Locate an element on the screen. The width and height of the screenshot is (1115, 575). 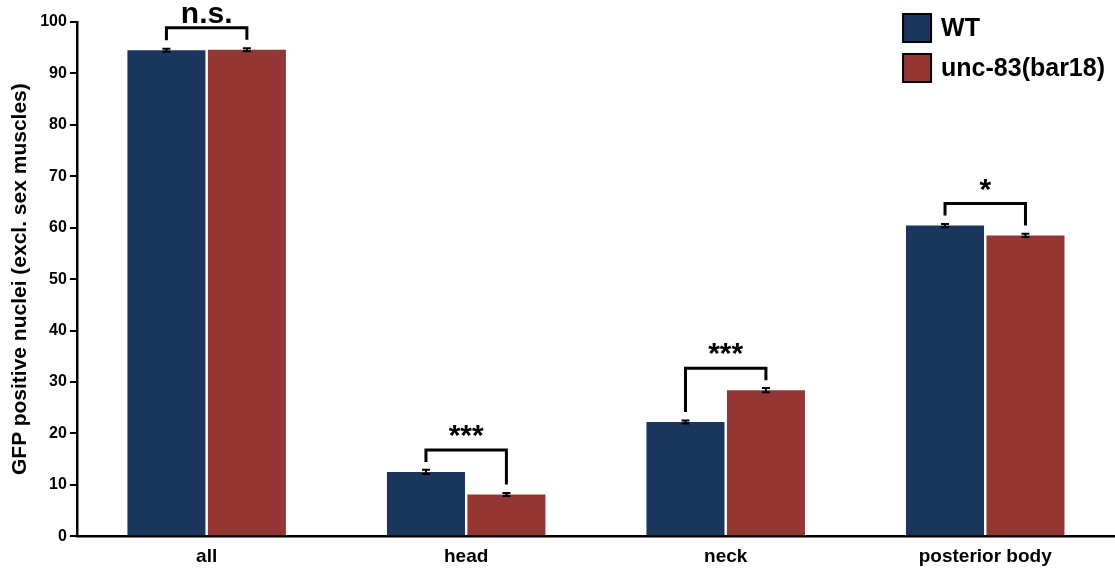
annotation: * is located at coordinates (985, 188).